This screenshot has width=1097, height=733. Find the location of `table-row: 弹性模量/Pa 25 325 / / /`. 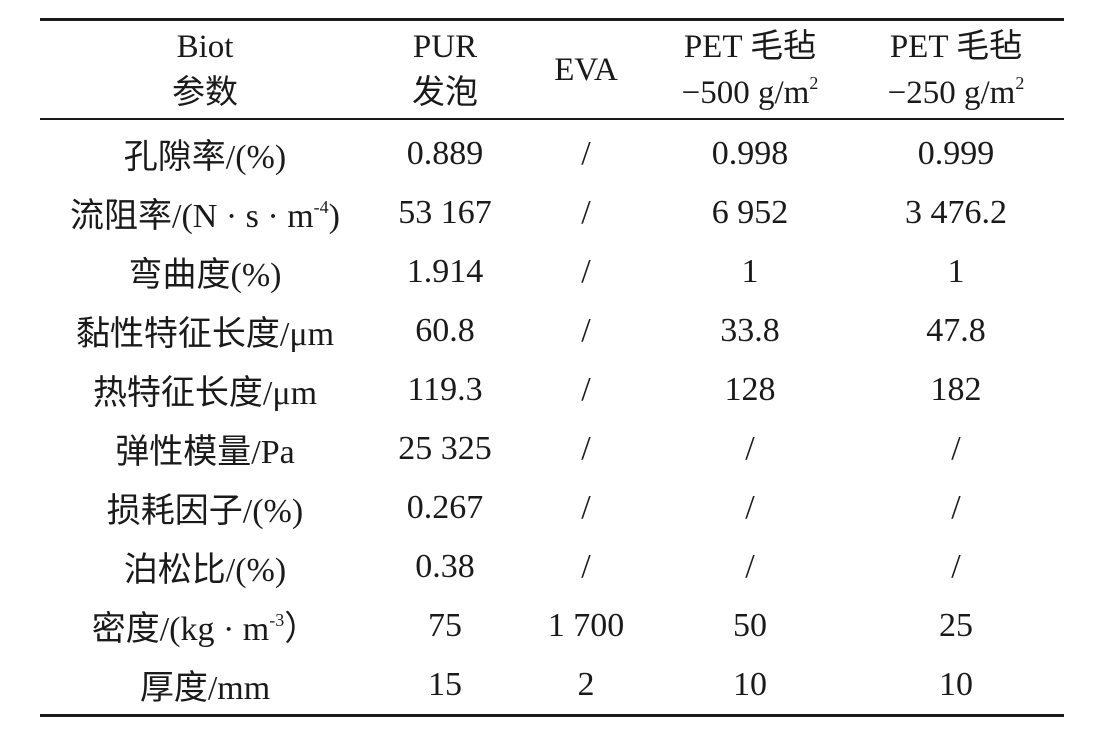

table-row: 弹性模量/Pa 25 325 / / / is located at coordinates (552, 448).